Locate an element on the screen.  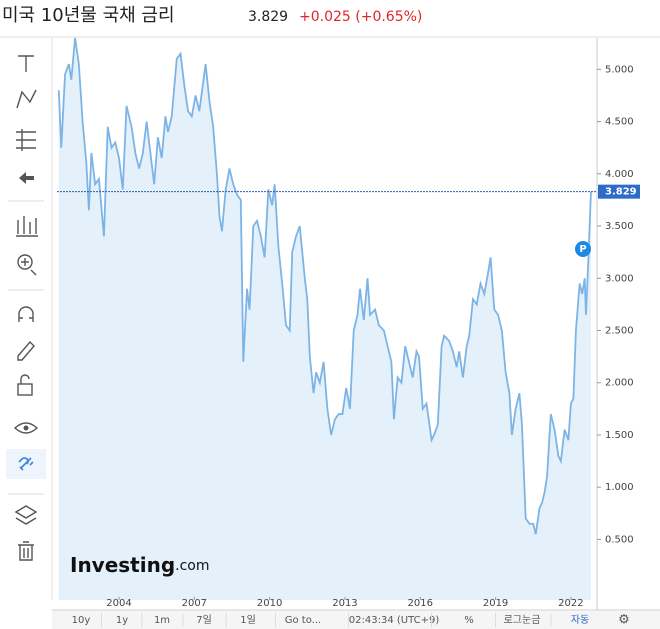
toolbar-button: 1일 is located at coordinates (248, 620).